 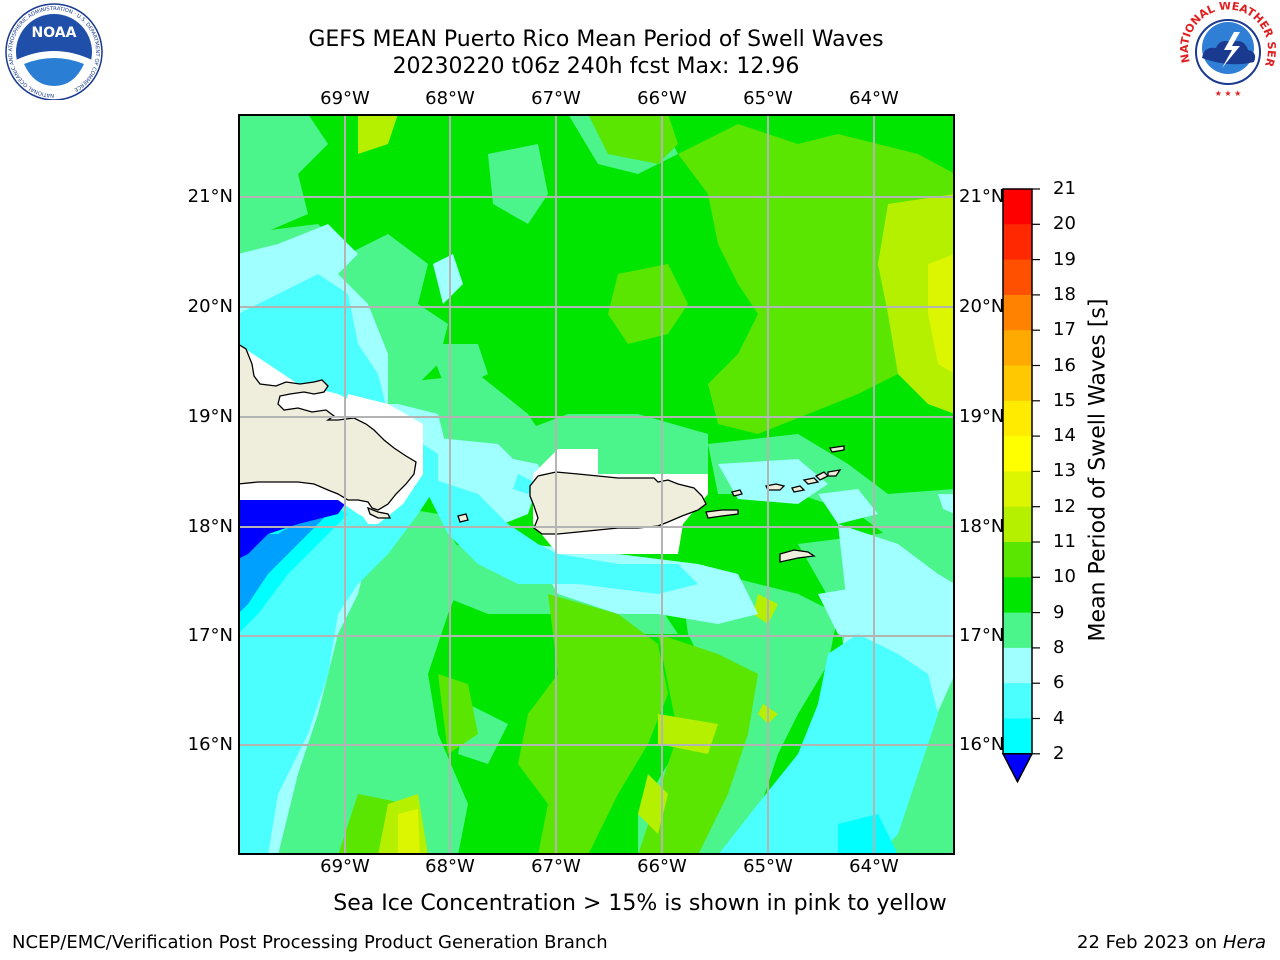 I want to click on lon-tick-top: 68°W, so click(x=450, y=98).